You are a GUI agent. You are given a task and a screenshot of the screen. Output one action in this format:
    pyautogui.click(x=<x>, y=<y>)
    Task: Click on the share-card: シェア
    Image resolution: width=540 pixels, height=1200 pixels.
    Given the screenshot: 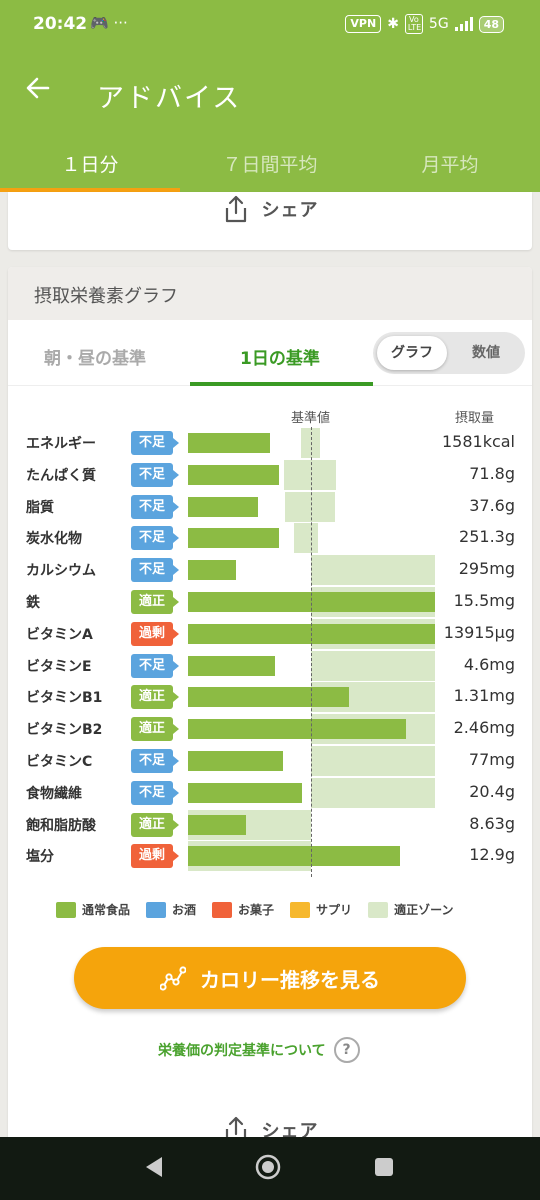 What is the action you would take?
    pyautogui.click(x=270, y=221)
    